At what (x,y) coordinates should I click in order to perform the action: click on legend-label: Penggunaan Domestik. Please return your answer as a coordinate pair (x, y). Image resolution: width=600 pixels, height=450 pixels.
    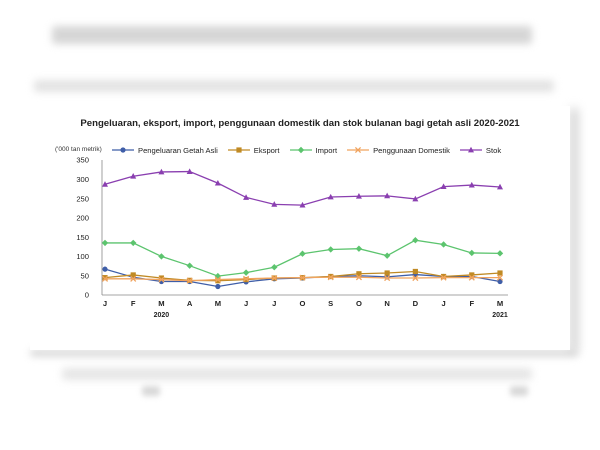
    Looking at the image, I should click on (411, 150).